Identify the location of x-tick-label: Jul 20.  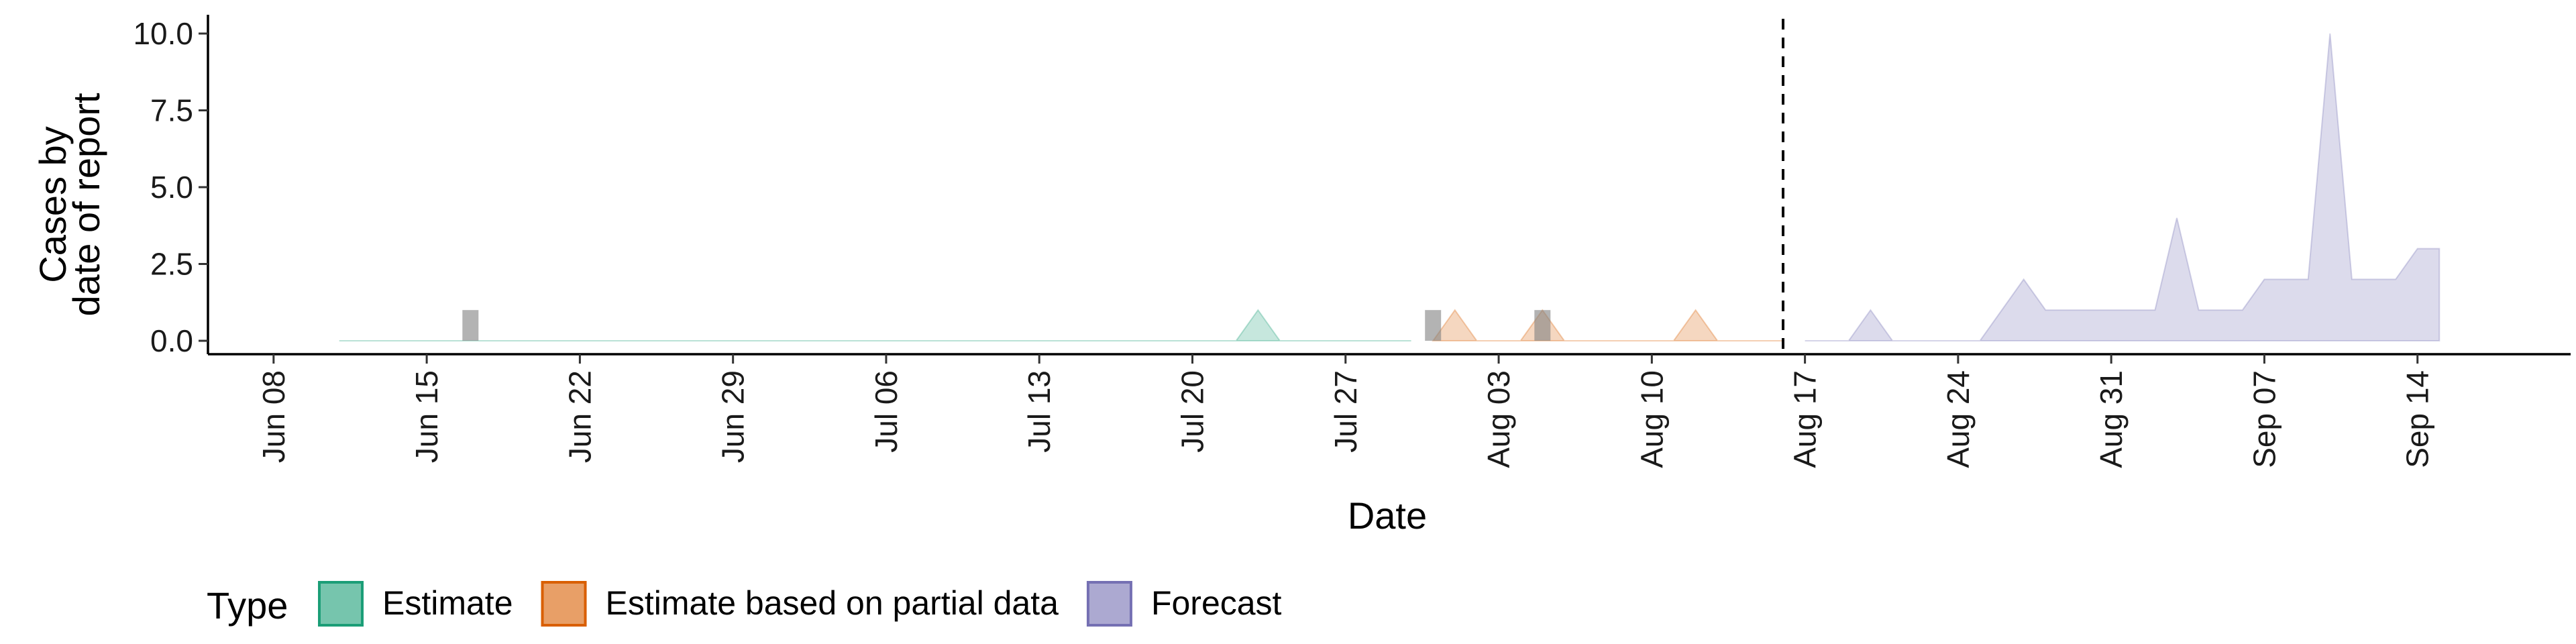
(1192, 411).